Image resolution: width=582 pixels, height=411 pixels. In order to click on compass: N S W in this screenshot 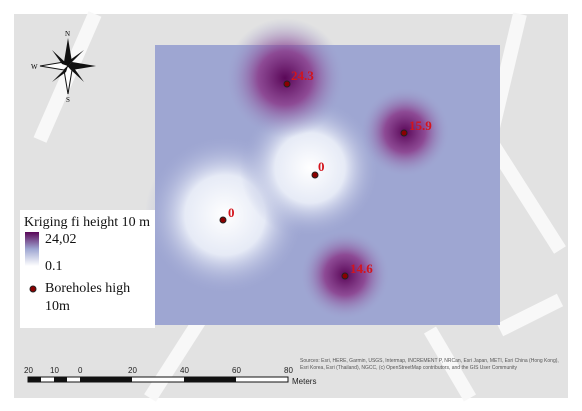, I will do `click(63, 67)`.